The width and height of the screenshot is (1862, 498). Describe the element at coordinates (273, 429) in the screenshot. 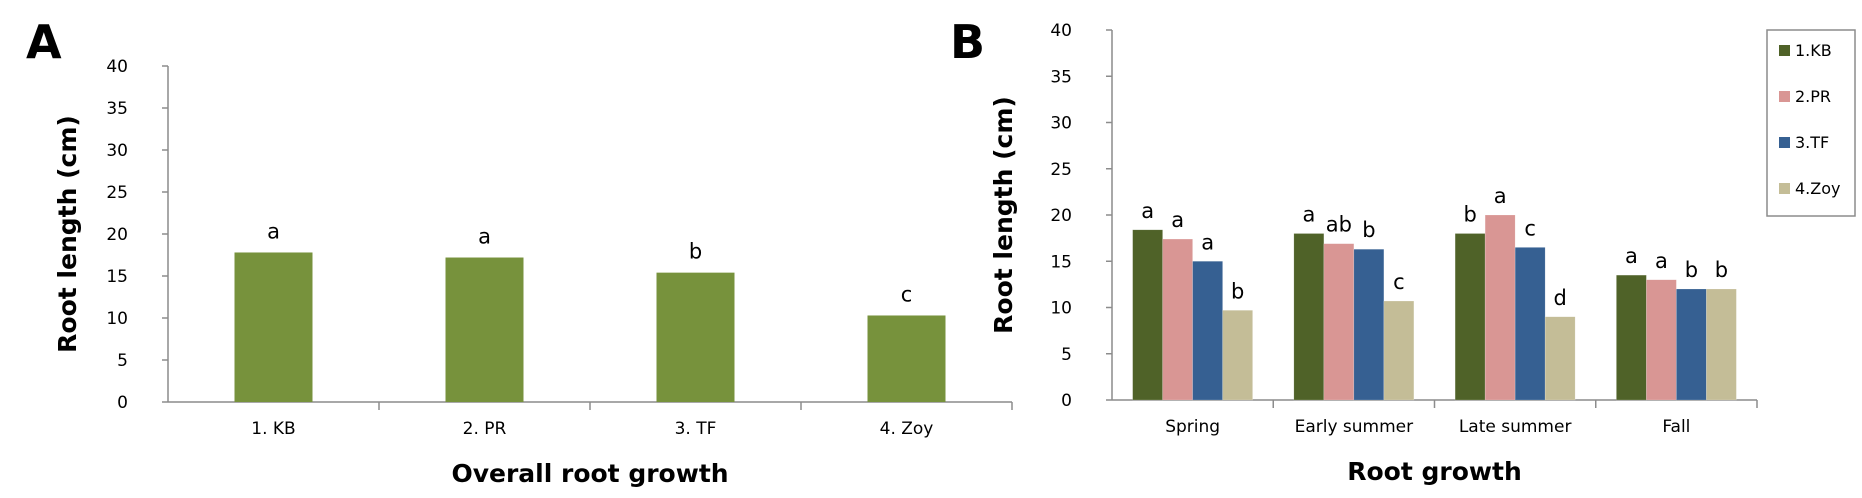

I see `x-tick-label: 1. KB` at that location.